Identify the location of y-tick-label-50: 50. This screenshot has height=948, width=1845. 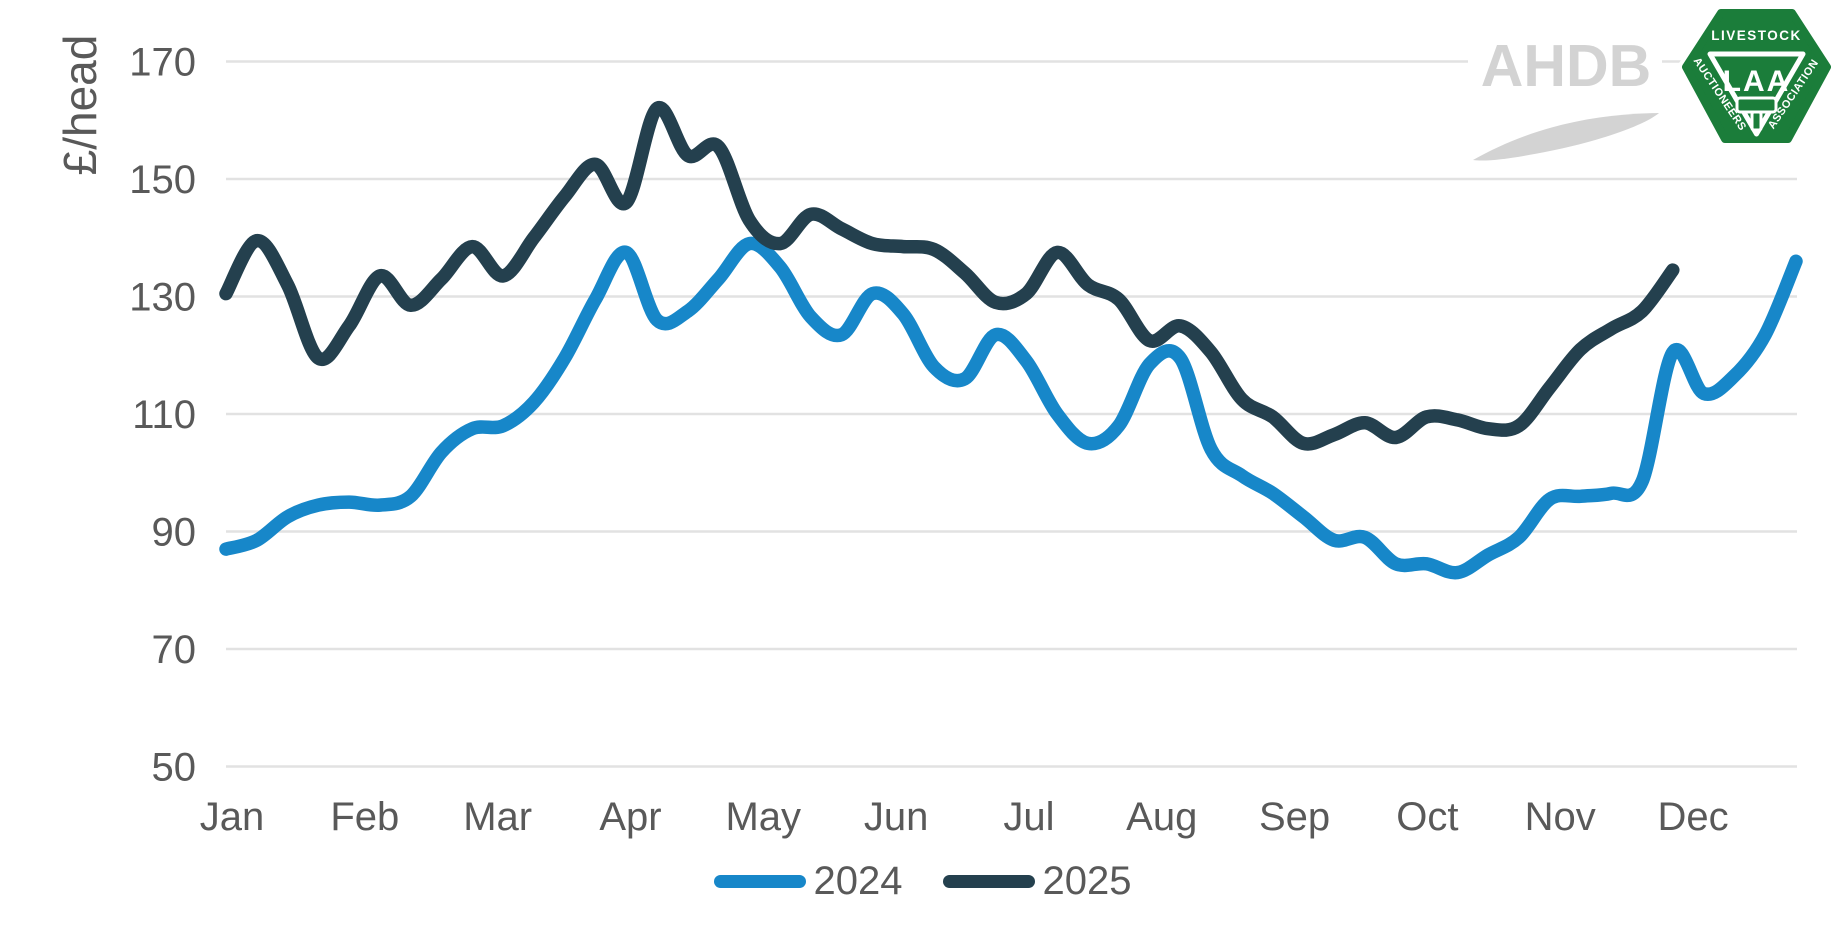
(174, 768).